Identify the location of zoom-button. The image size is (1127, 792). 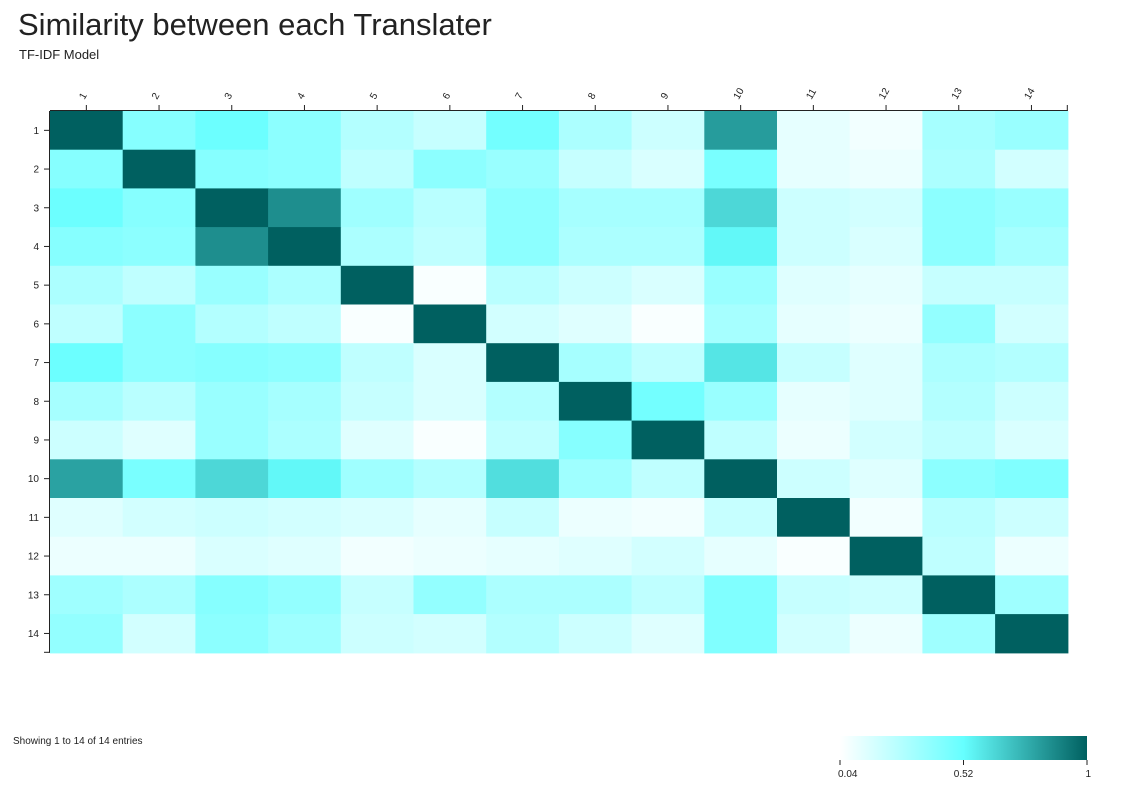
(909, 24).